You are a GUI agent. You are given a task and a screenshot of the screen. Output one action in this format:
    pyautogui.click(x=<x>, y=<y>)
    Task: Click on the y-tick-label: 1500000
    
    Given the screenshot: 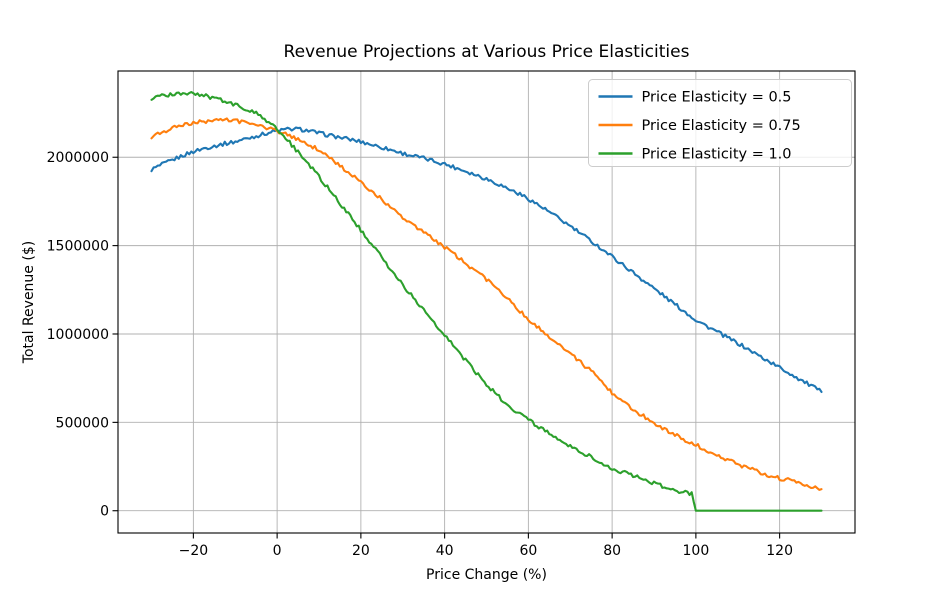 What is the action you would take?
    pyautogui.click(x=78, y=247)
    